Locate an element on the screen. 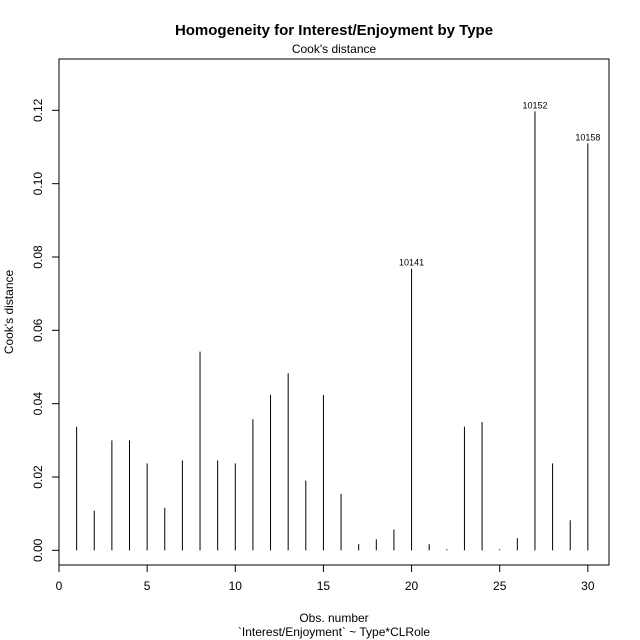  y-axis: 0.00 0.02 0.04 0.06 0.08 0.10 0.12 is located at coordinates (45, 330).